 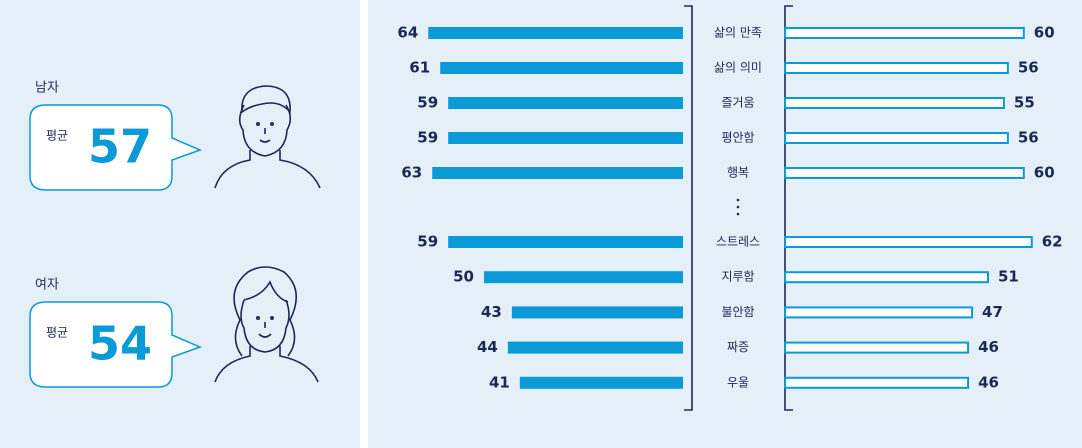 What do you see at coordinates (688, 208) in the screenshot?
I see `left-bracket` at bounding box center [688, 208].